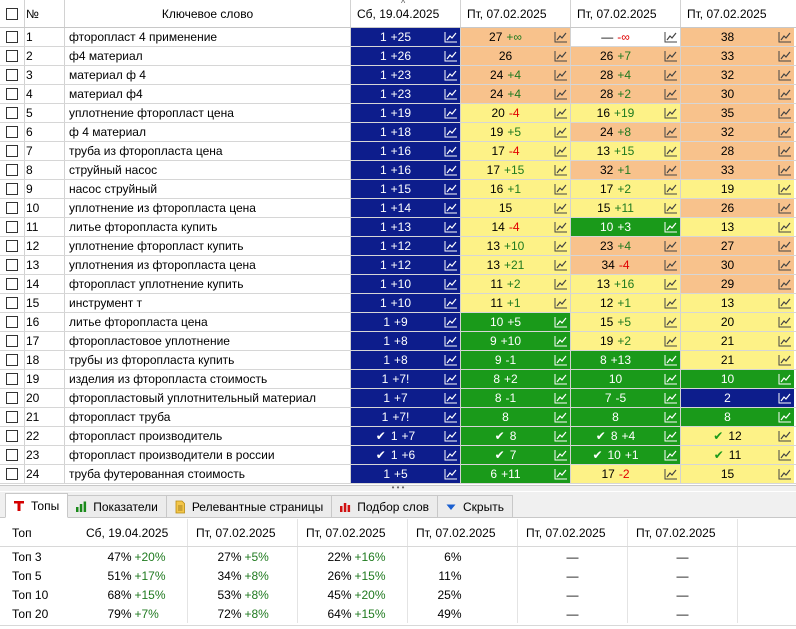 This screenshot has height=629, width=796. What do you see at coordinates (626, 170) in the screenshot?
I see `position-cell: 32 +1` at bounding box center [626, 170].